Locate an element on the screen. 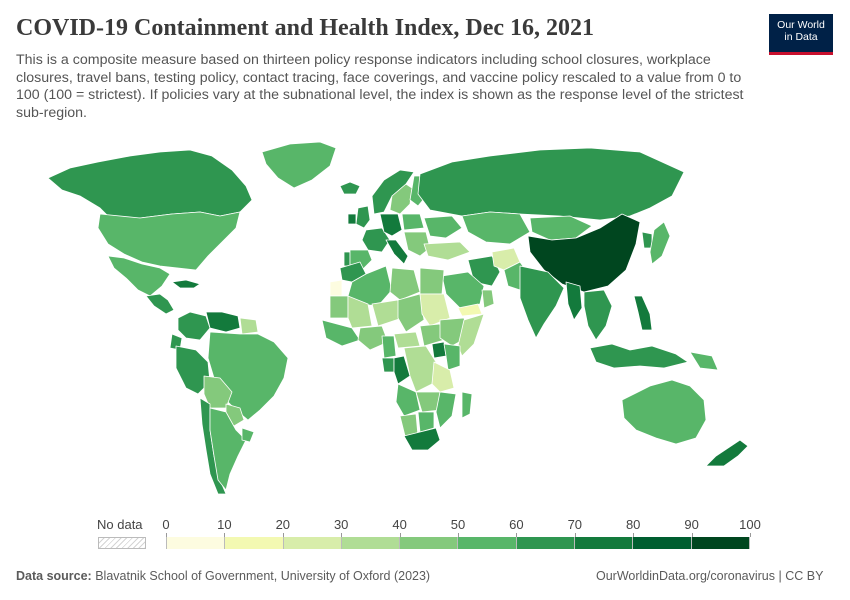 The image size is (850, 600). country-germany: Germany is located at coordinates (391, 225).